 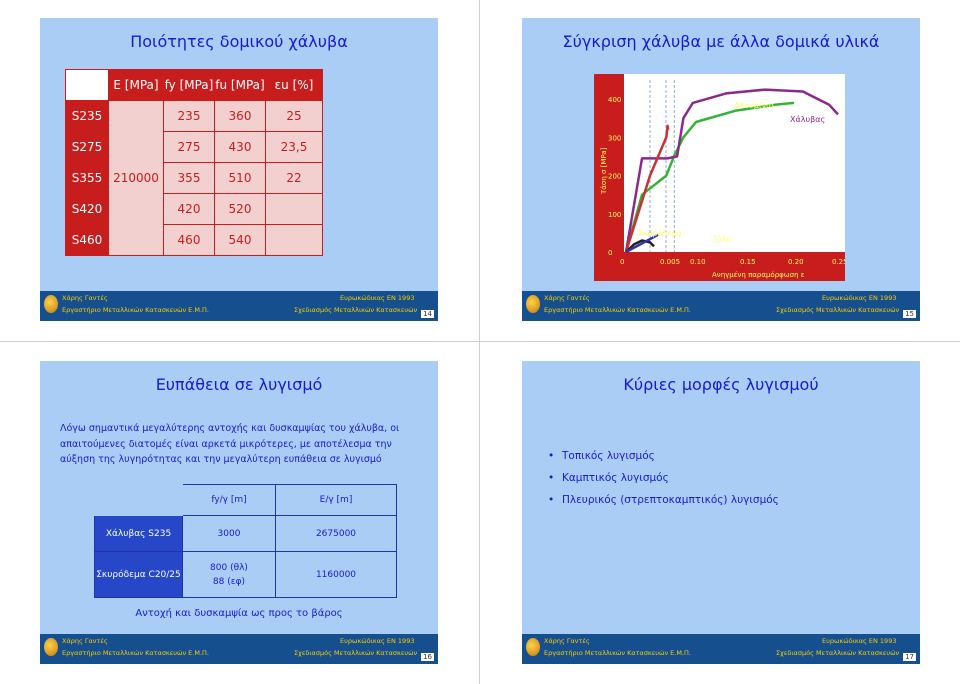 What do you see at coordinates (670, 500) in the screenshot?
I see `bullet-text: Πλευρικός (στρεπτοκαμπτικός) λυγισμός` at bounding box center [670, 500].